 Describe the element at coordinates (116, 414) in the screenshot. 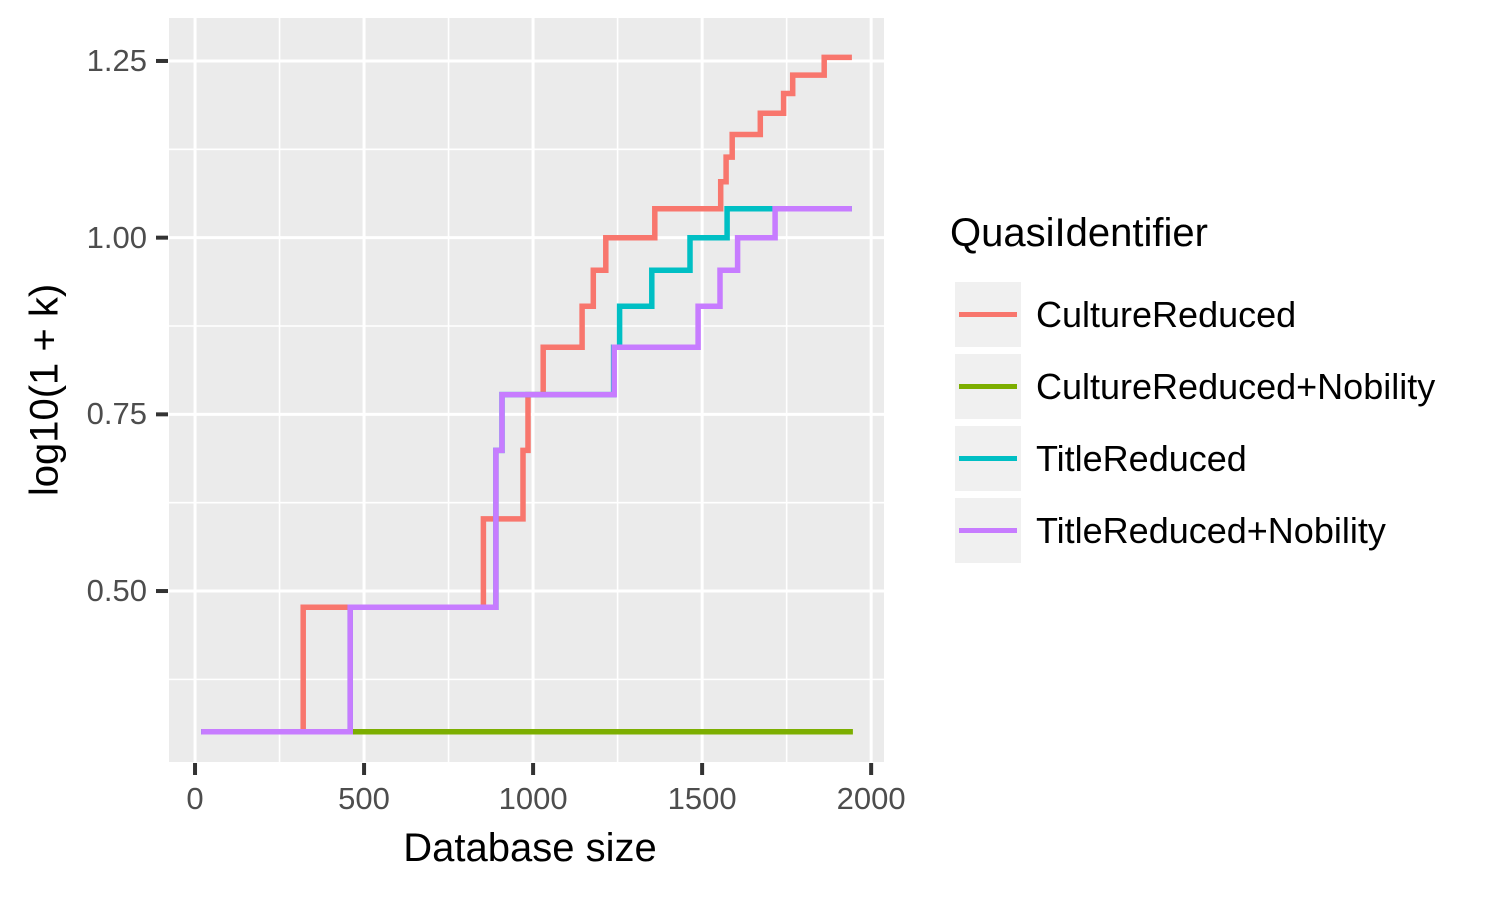

I see `y-tick-label: 0.75` at that location.